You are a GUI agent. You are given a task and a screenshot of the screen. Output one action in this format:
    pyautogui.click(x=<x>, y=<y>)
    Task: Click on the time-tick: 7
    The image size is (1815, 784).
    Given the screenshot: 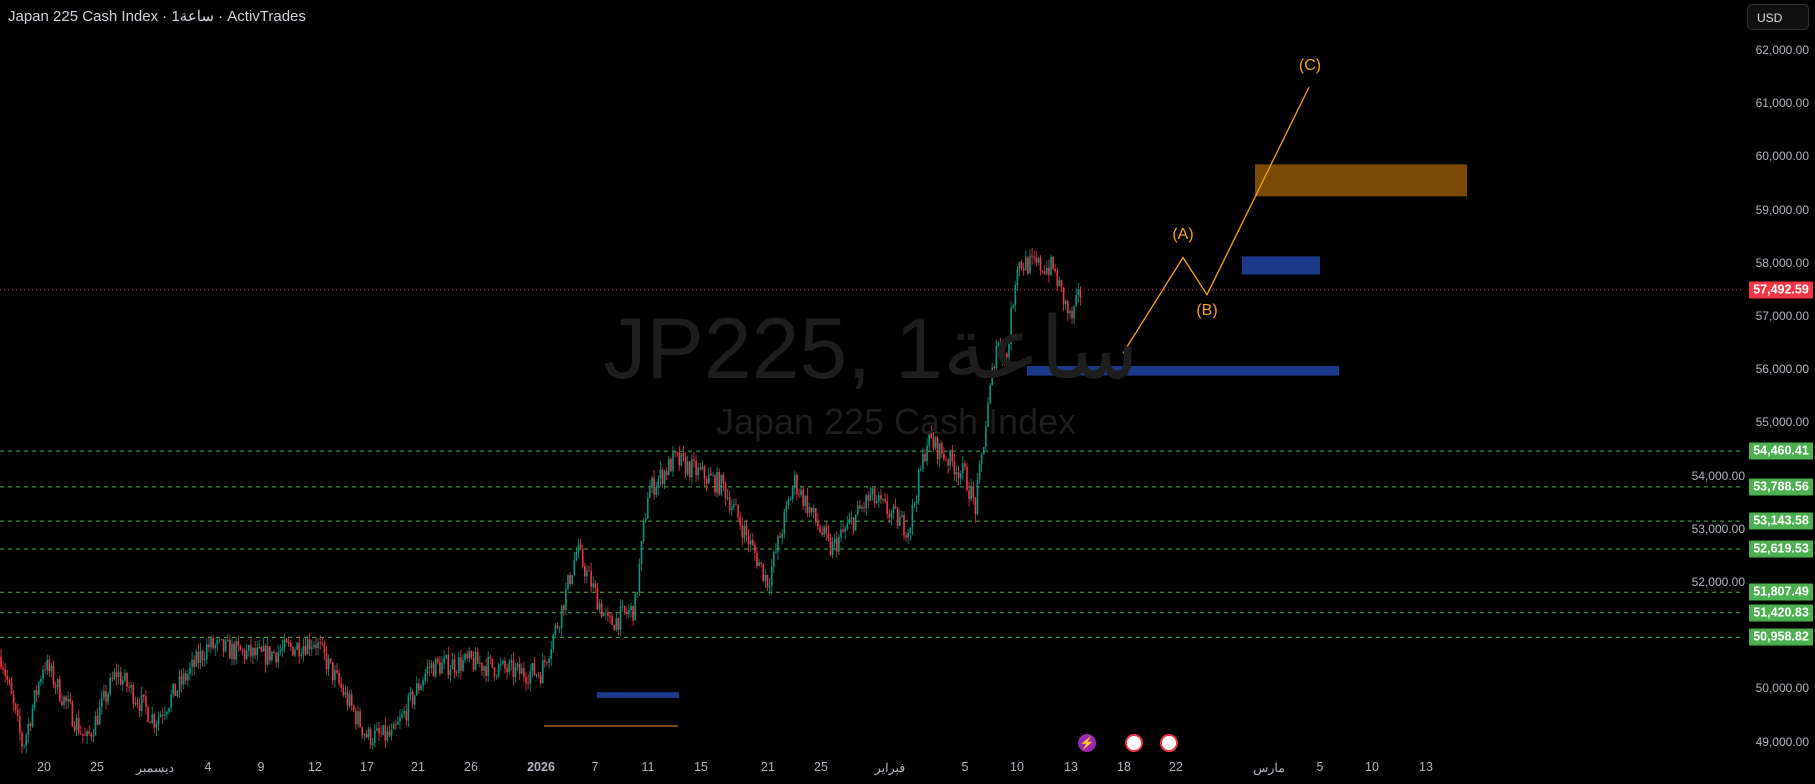 What is the action you would take?
    pyautogui.click(x=595, y=767)
    